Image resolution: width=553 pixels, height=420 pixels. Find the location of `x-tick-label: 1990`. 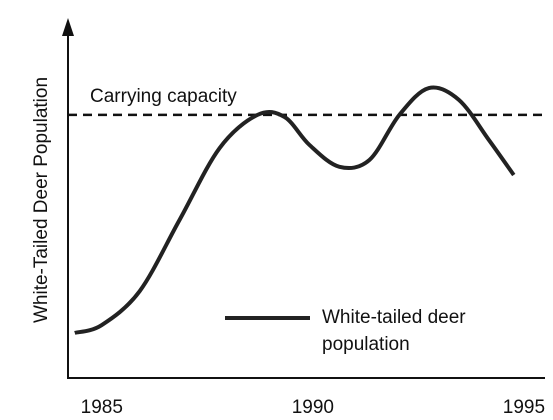

x-tick-label: 1990 is located at coordinates (313, 407).